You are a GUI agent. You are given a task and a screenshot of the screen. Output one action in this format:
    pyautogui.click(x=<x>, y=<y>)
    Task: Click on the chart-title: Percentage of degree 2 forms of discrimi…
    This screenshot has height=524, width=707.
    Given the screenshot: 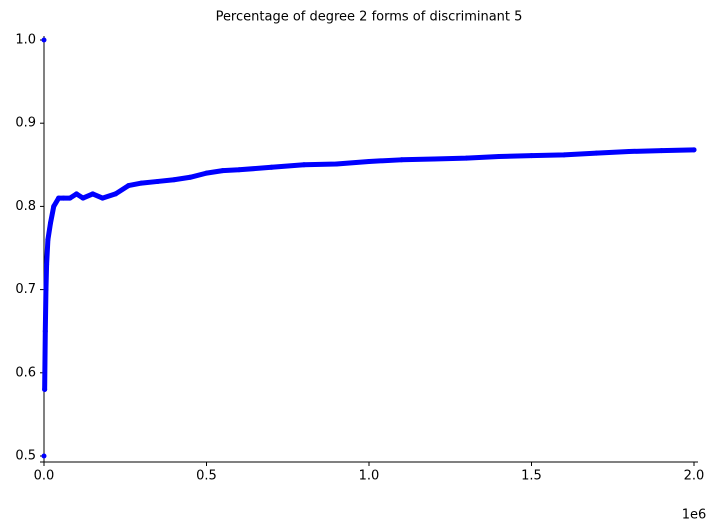 What is the action you would take?
    pyautogui.click(x=369, y=17)
    